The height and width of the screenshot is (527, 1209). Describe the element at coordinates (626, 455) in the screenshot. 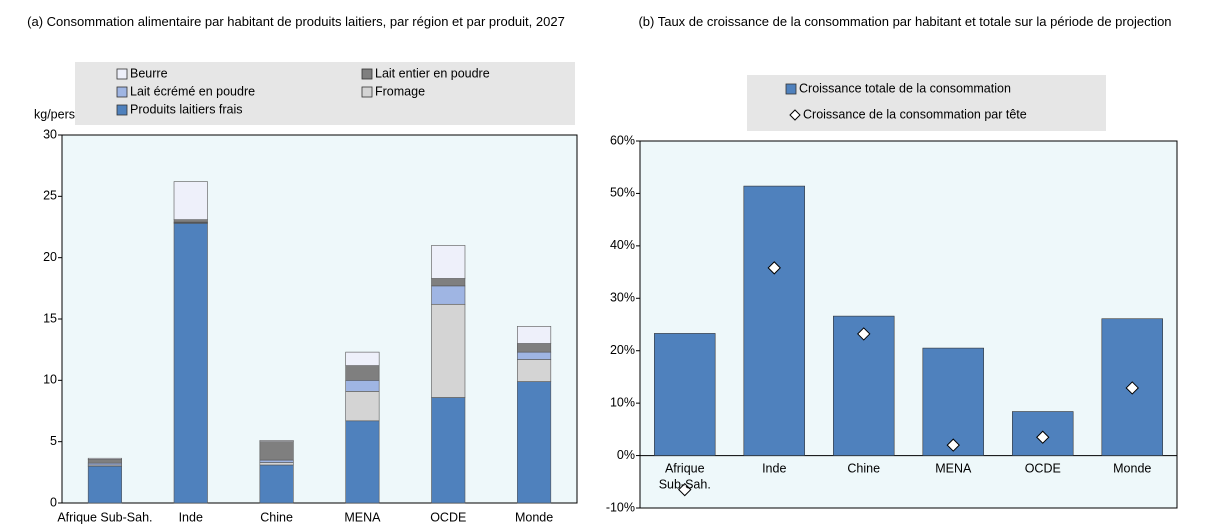

I see `y-tick-label: 0%` at that location.